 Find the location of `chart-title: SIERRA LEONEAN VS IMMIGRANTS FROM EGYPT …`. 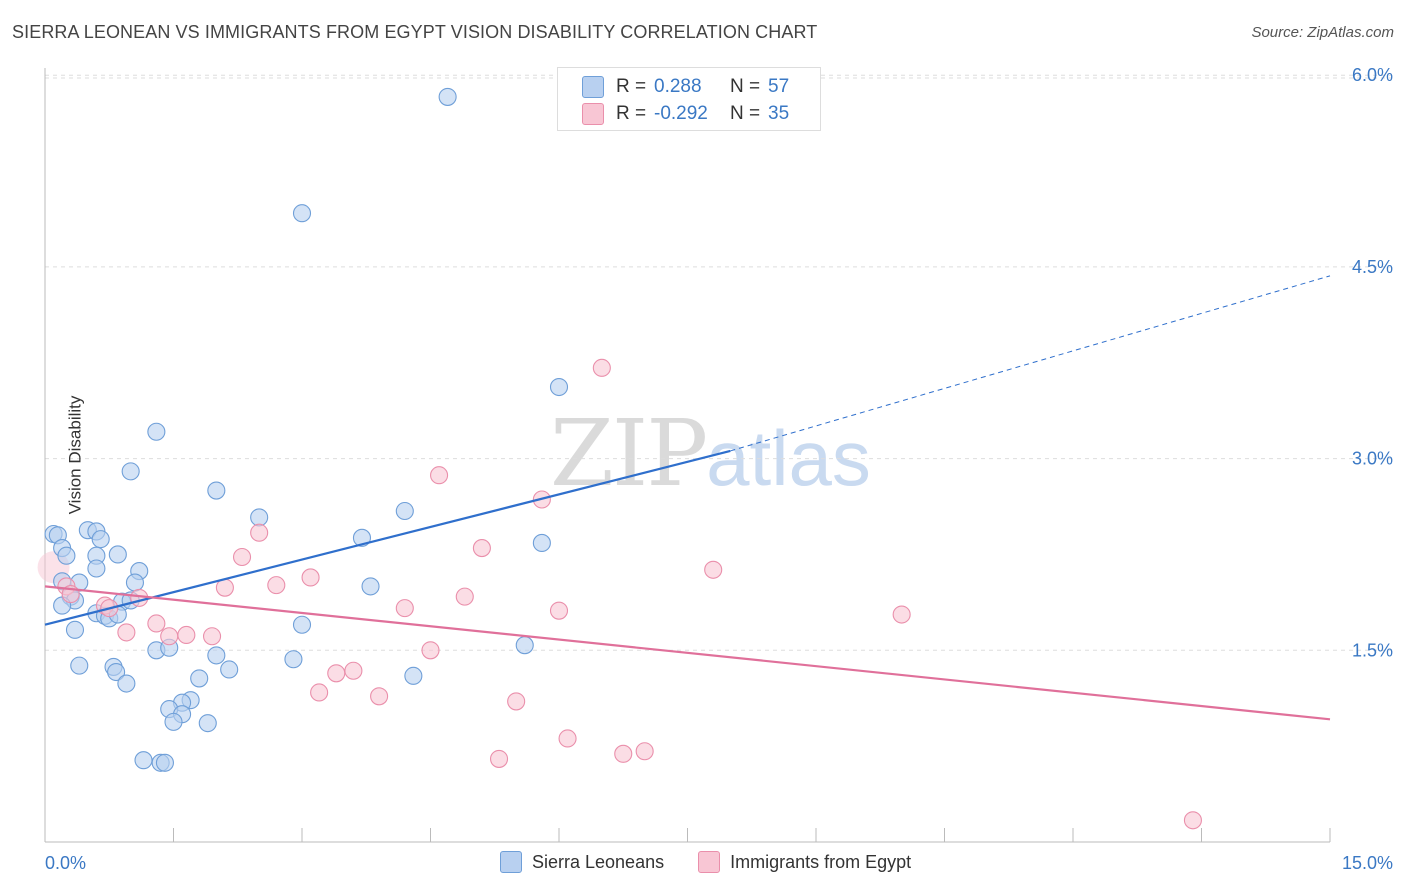

chart-title: SIERRA LEONEAN VS IMMIGRANTS FROM EGYPT … is located at coordinates (415, 32).